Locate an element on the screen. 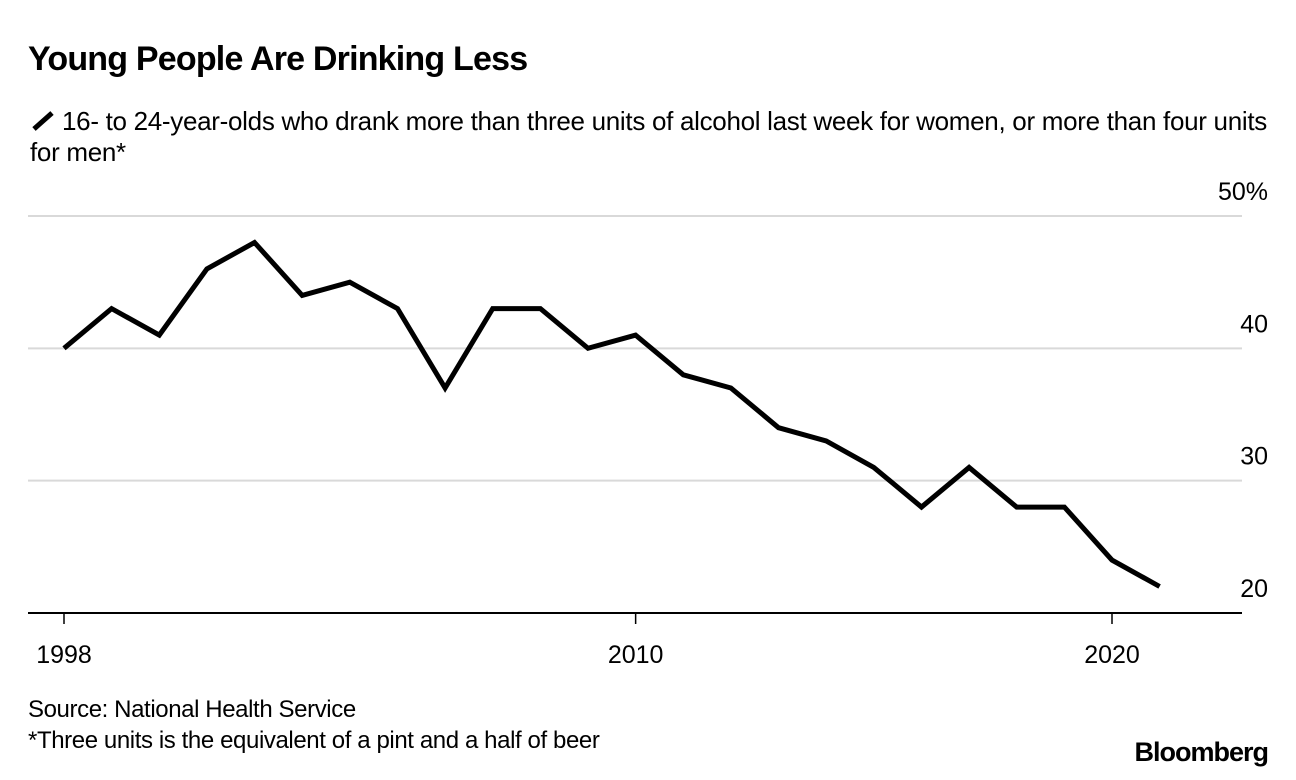 The width and height of the screenshot is (1296, 780). x-axis is located at coordinates (635, 618).